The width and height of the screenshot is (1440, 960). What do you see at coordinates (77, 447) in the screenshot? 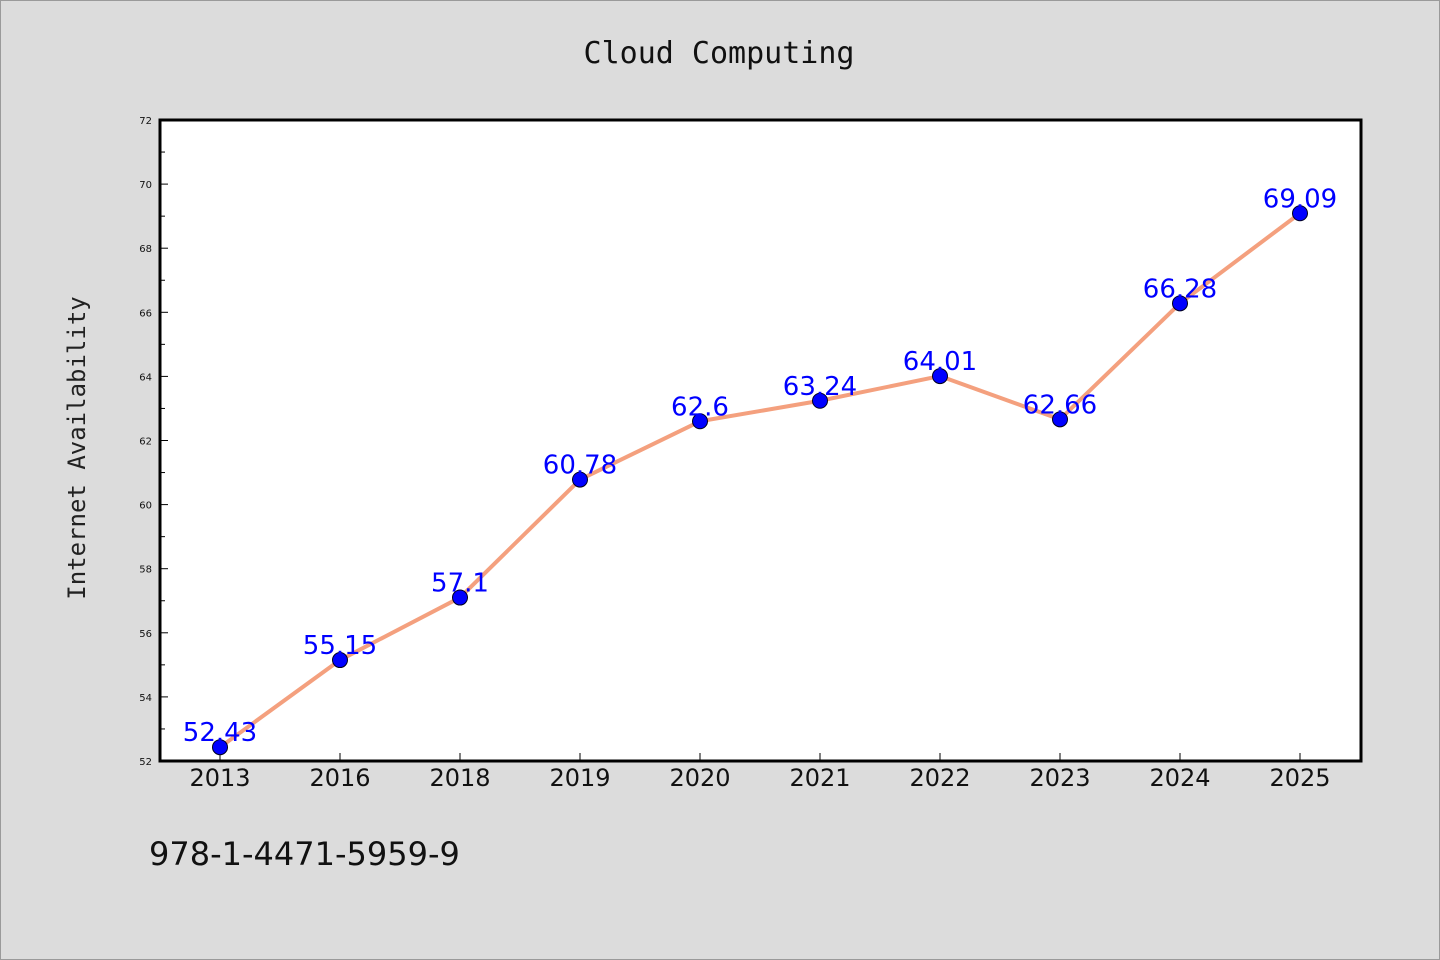
I see `y-axis-label: Internet Availability` at bounding box center [77, 447].